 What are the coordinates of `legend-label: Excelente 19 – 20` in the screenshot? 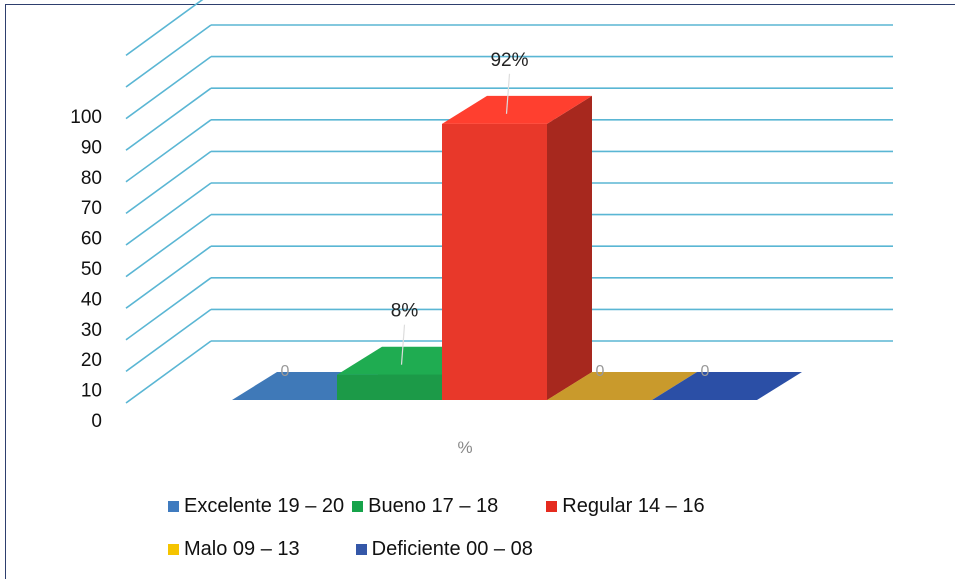 It's located at (264, 506).